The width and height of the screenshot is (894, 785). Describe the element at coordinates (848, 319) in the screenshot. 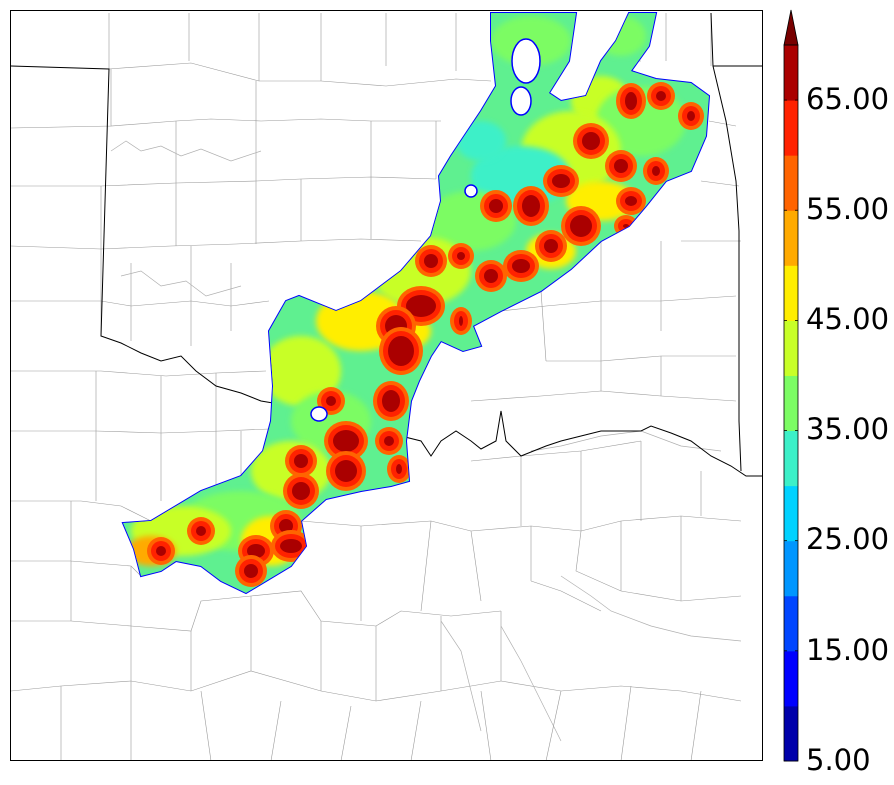

I see `colorbar-label-45: 45.00` at that location.